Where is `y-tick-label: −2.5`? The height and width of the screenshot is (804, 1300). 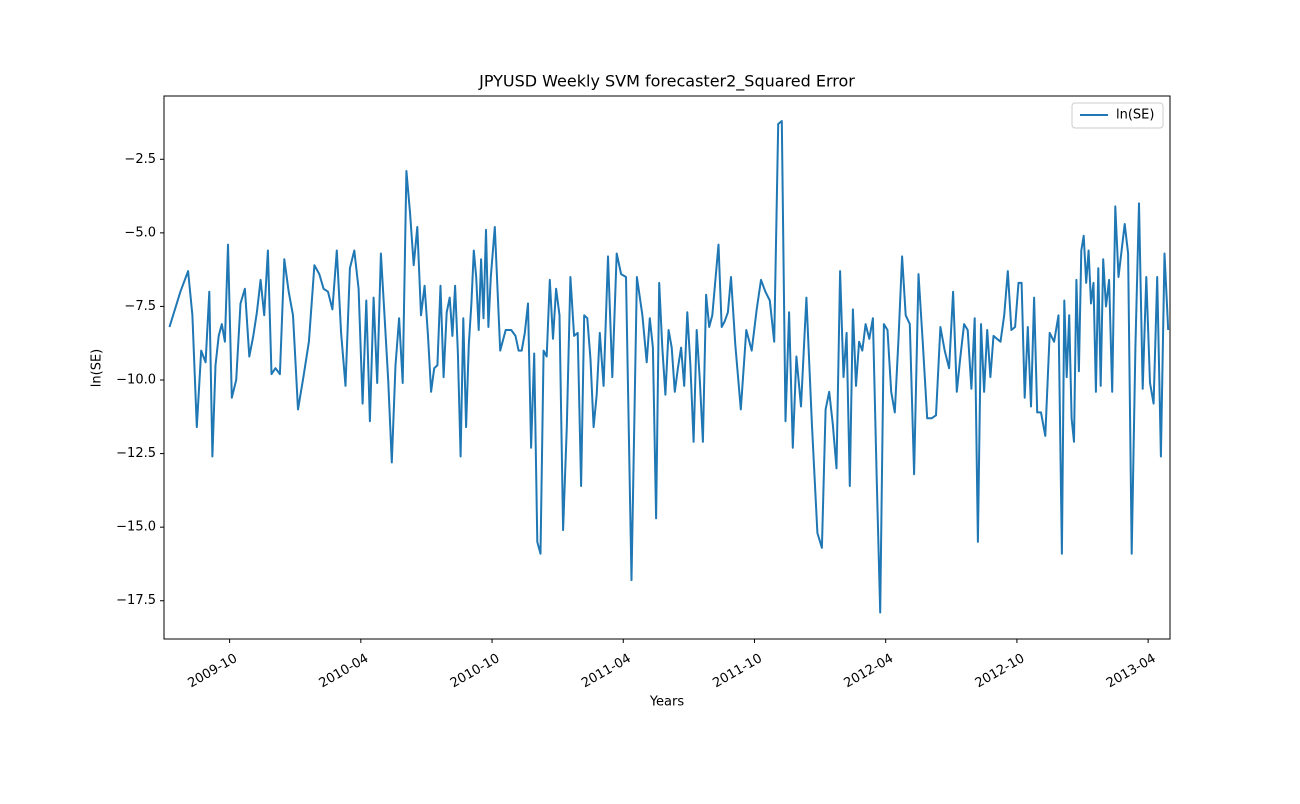
y-tick-label: −2.5 is located at coordinates (140, 159).